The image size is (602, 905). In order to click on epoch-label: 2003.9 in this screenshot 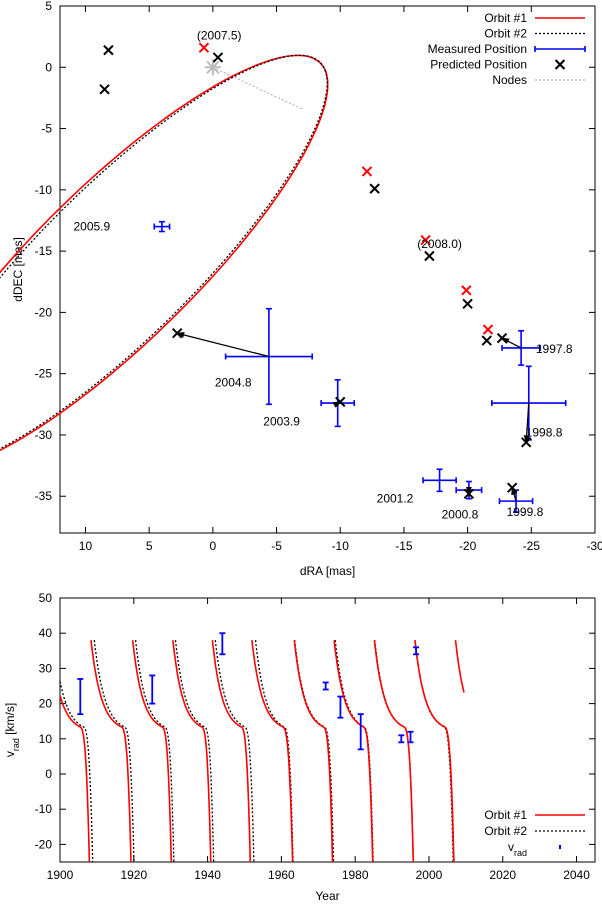, I will do `click(281, 421)`.